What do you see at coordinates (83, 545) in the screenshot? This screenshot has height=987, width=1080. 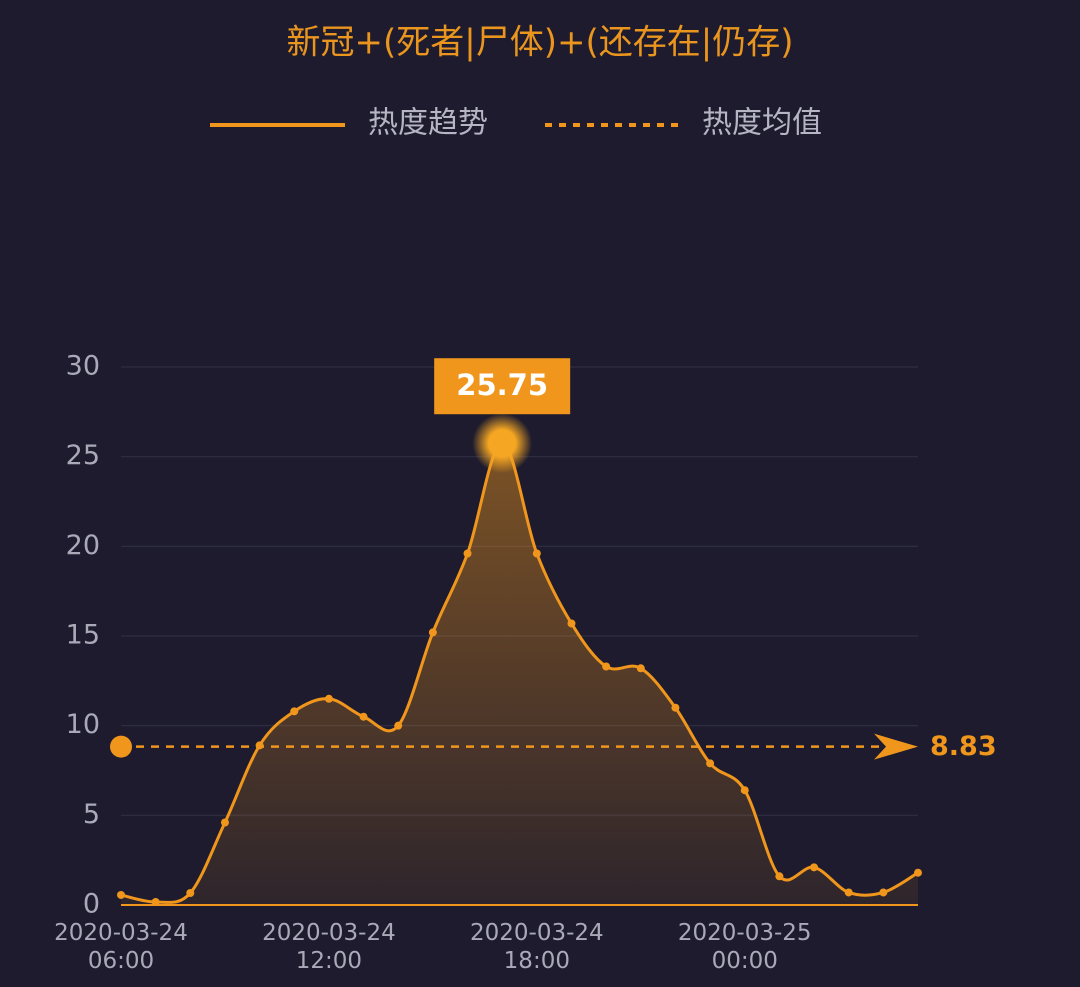 I see `y-tick-label: 20` at bounding box center [83, 545].